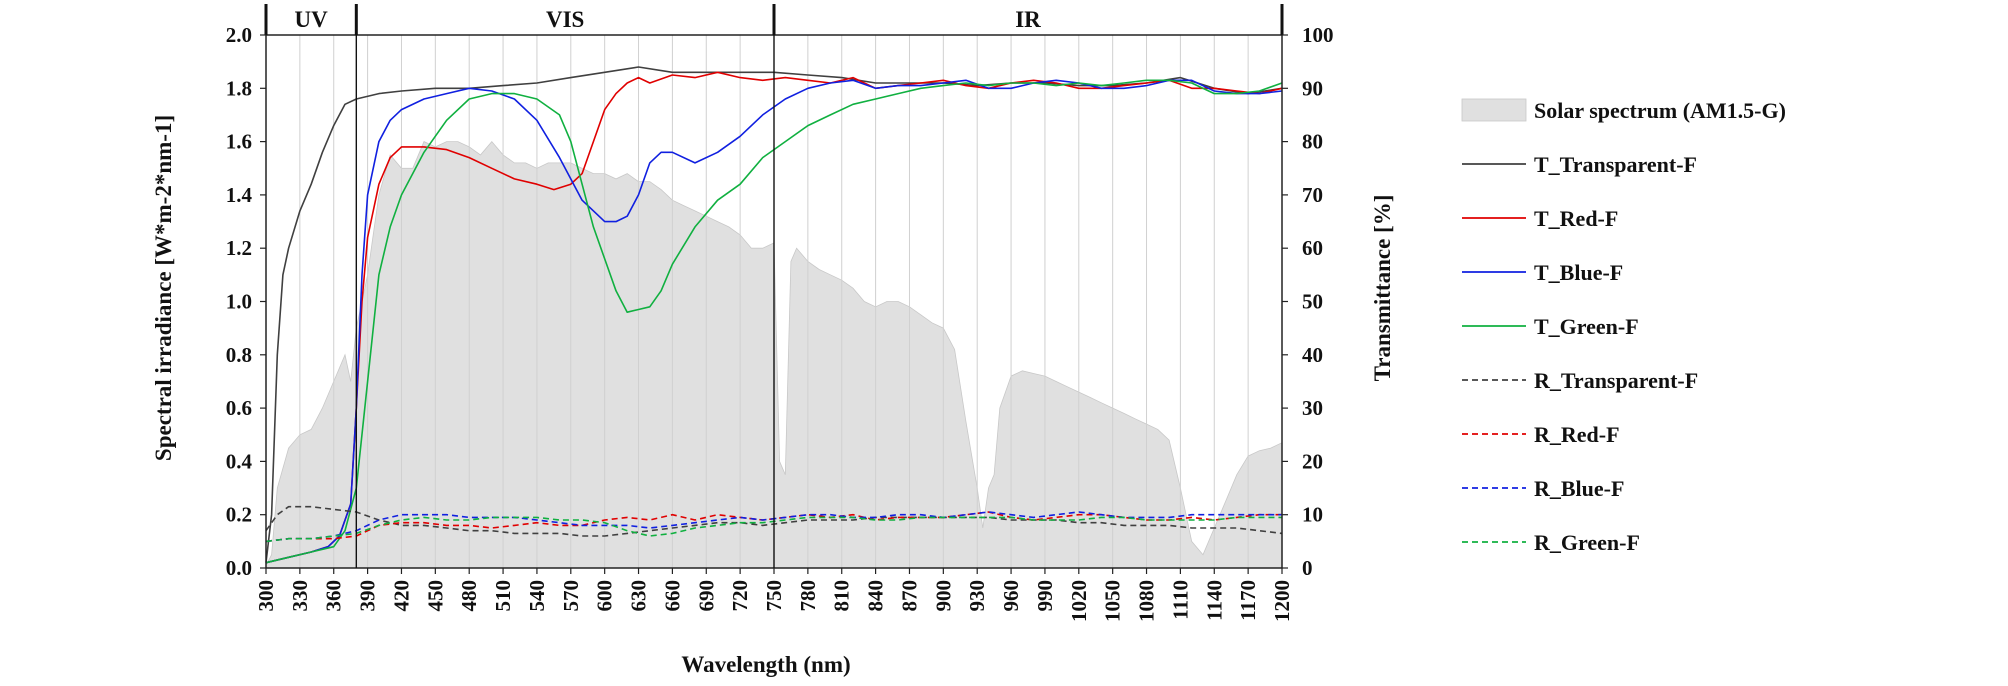  What do you see at coordinates (1579, 488) in the screenshot?
I see `legend-label: R_Blue-F` at bounding box center [1579, 488].